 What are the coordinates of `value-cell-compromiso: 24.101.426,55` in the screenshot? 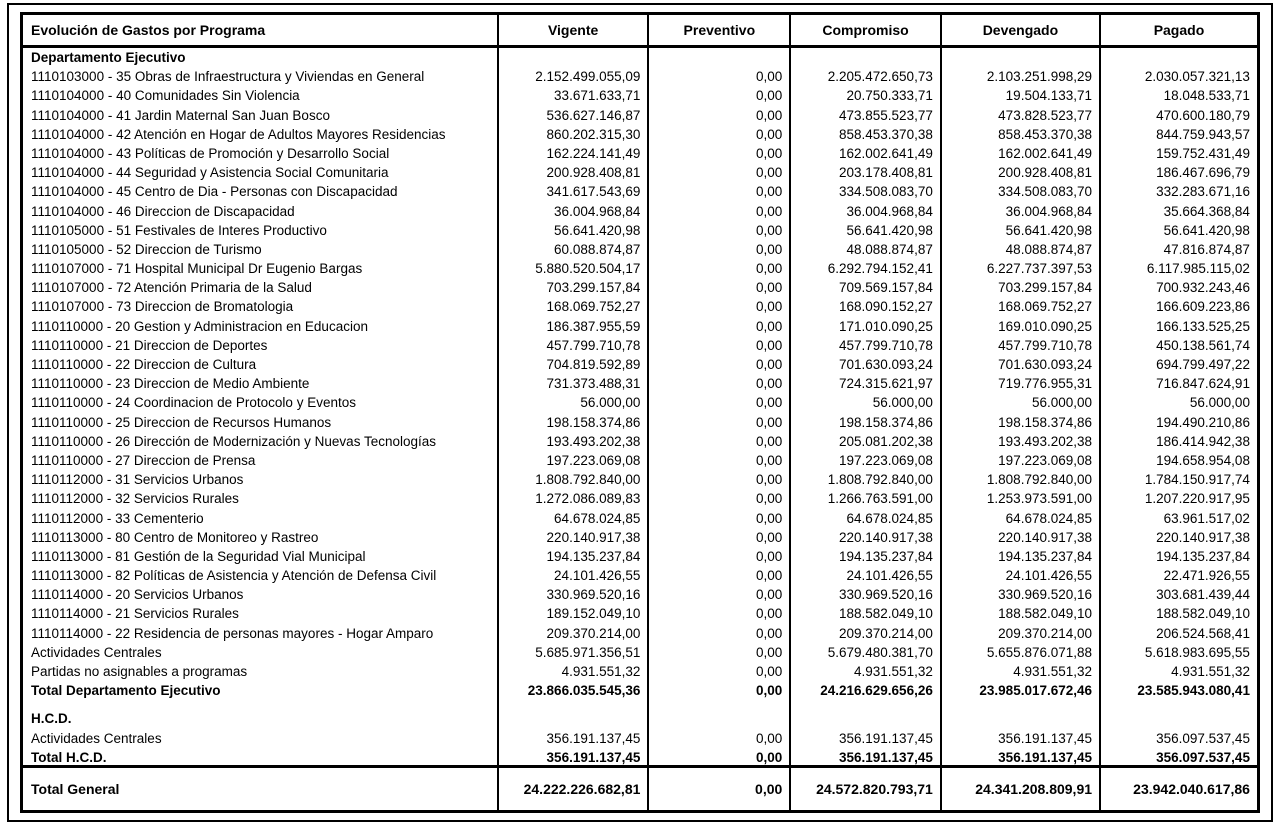 It's located at (864, 576).